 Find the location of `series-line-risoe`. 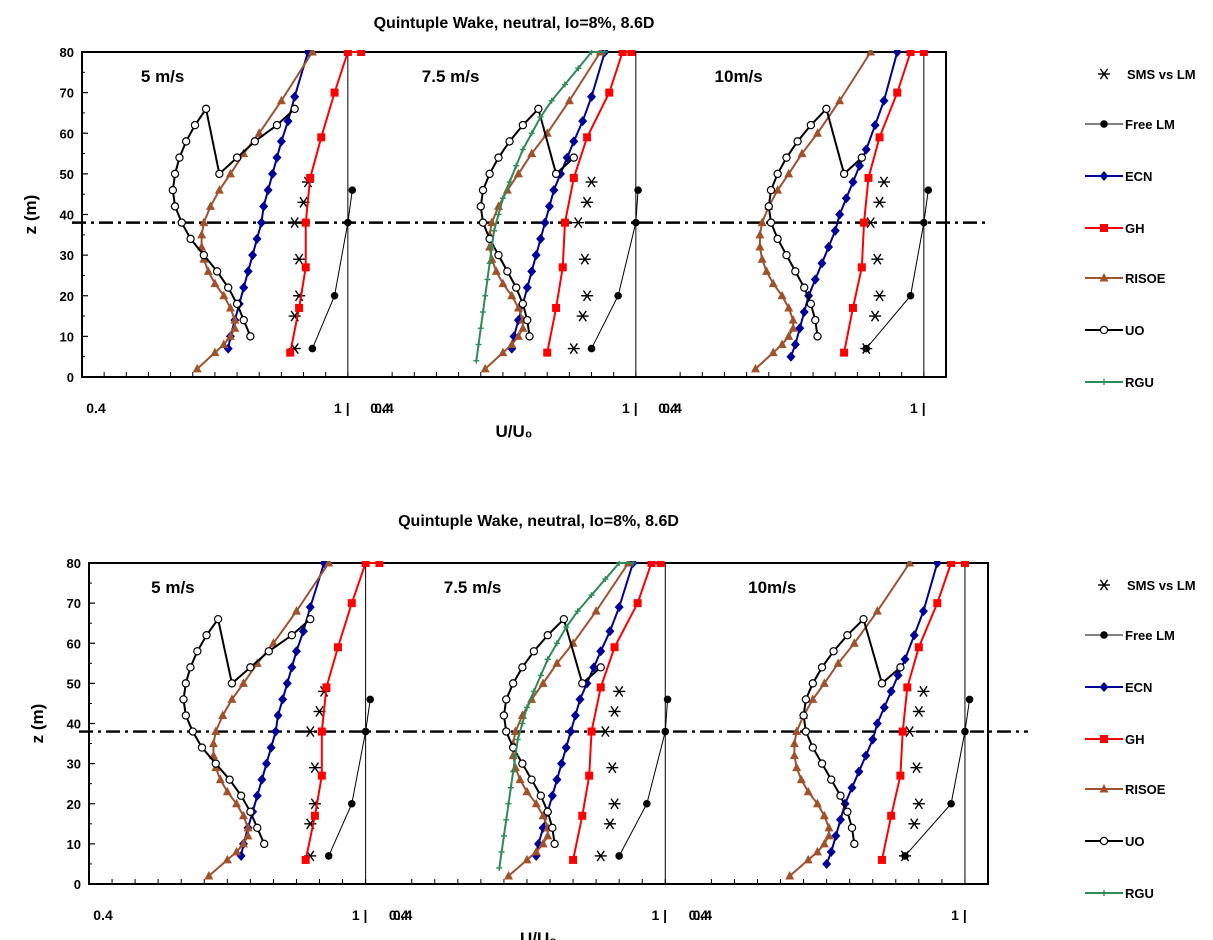

series-line-risoe is located at coordinates (543, 210).